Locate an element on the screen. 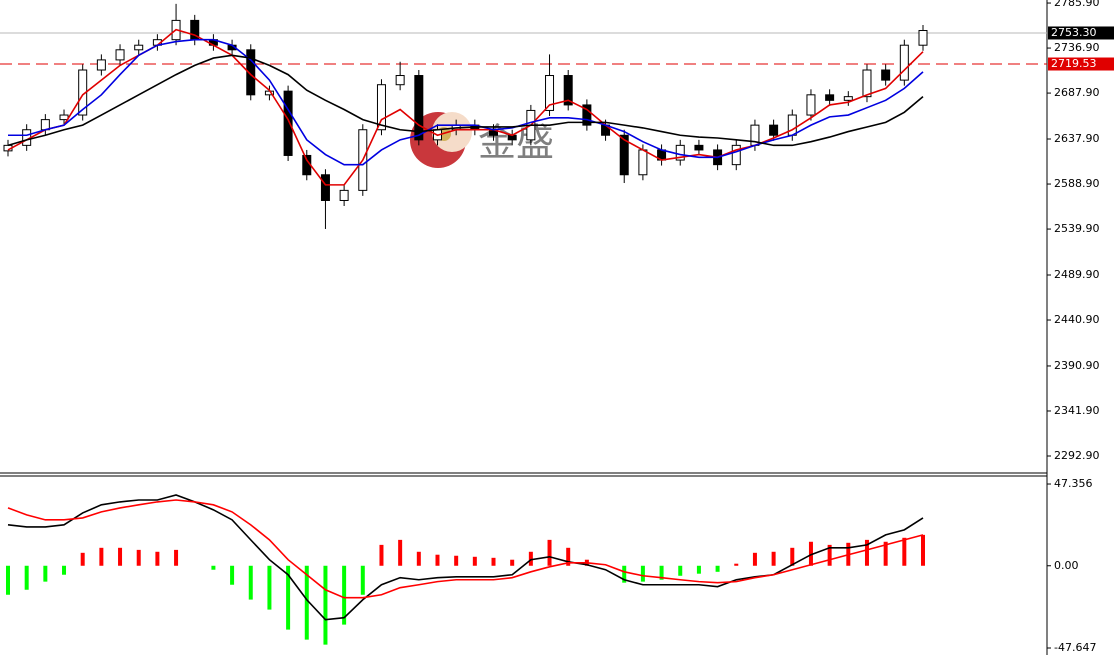 The width and height of the screenshot is (1114, 655). y-tick-label: 2736.90 is located at coordinates (1077, 47).